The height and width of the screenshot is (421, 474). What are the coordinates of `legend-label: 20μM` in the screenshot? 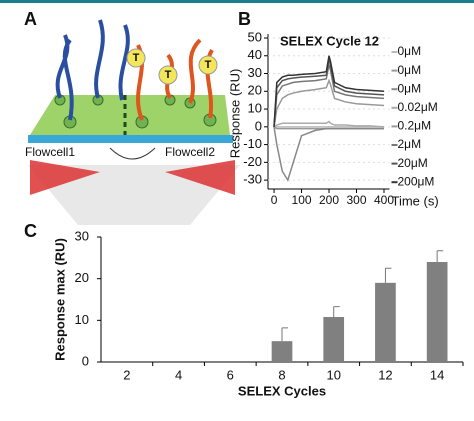 It's located at (413, 163).